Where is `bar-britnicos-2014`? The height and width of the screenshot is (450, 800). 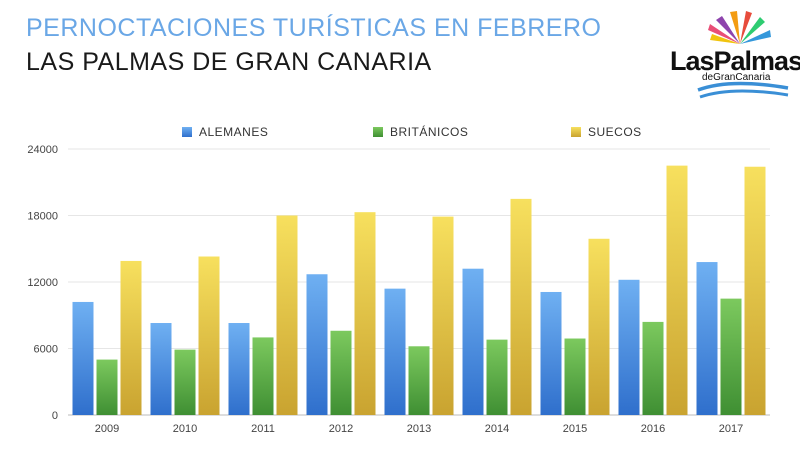
bar-britnicos-2014 is located at coordinates (497, 377).